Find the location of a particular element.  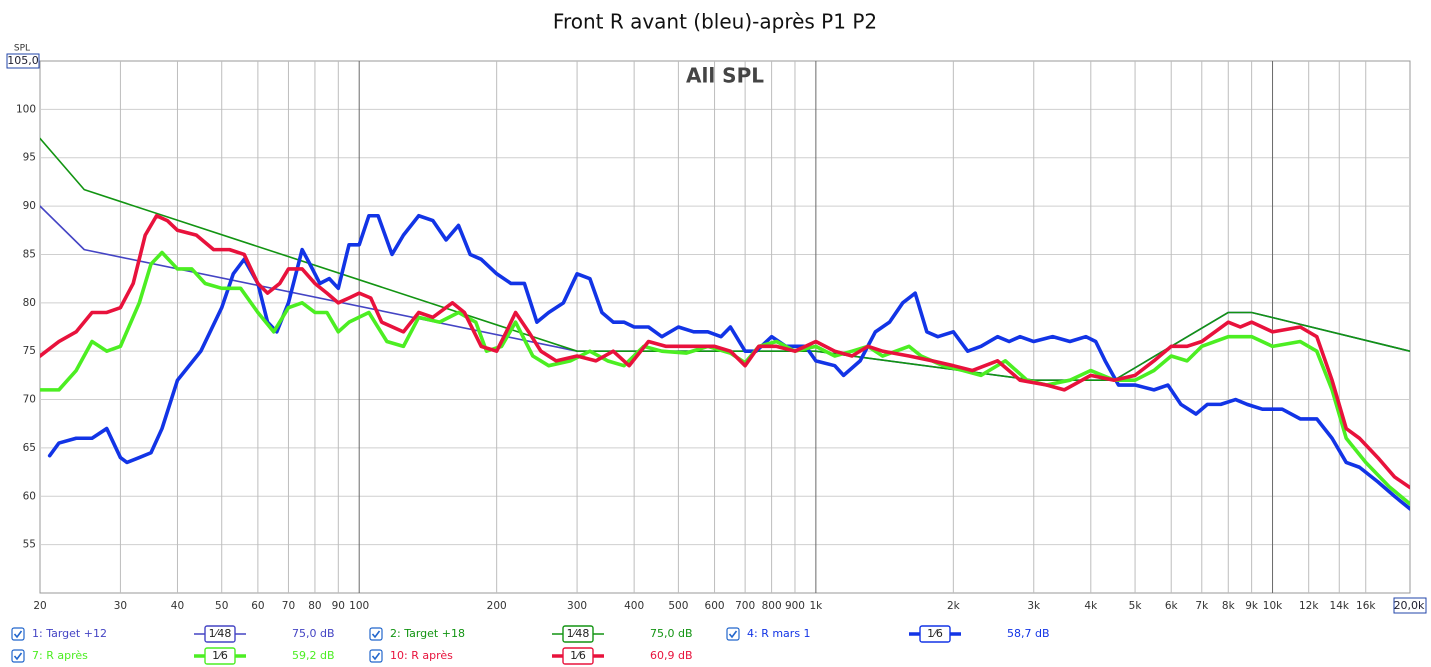

x-tick-label: 200 is located at coordinates (497, 606).